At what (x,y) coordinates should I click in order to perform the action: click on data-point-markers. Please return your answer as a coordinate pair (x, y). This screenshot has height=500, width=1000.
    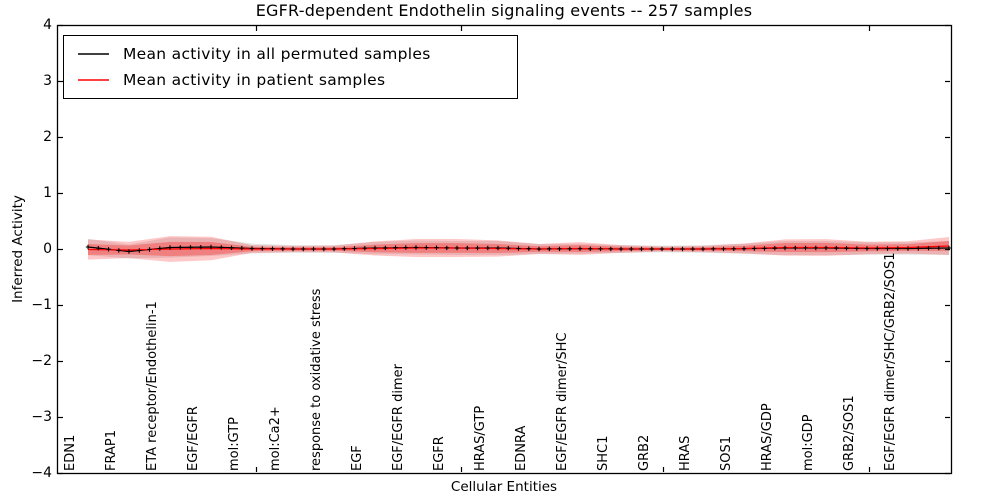
    Looking at the image, I should click on (518, 249).